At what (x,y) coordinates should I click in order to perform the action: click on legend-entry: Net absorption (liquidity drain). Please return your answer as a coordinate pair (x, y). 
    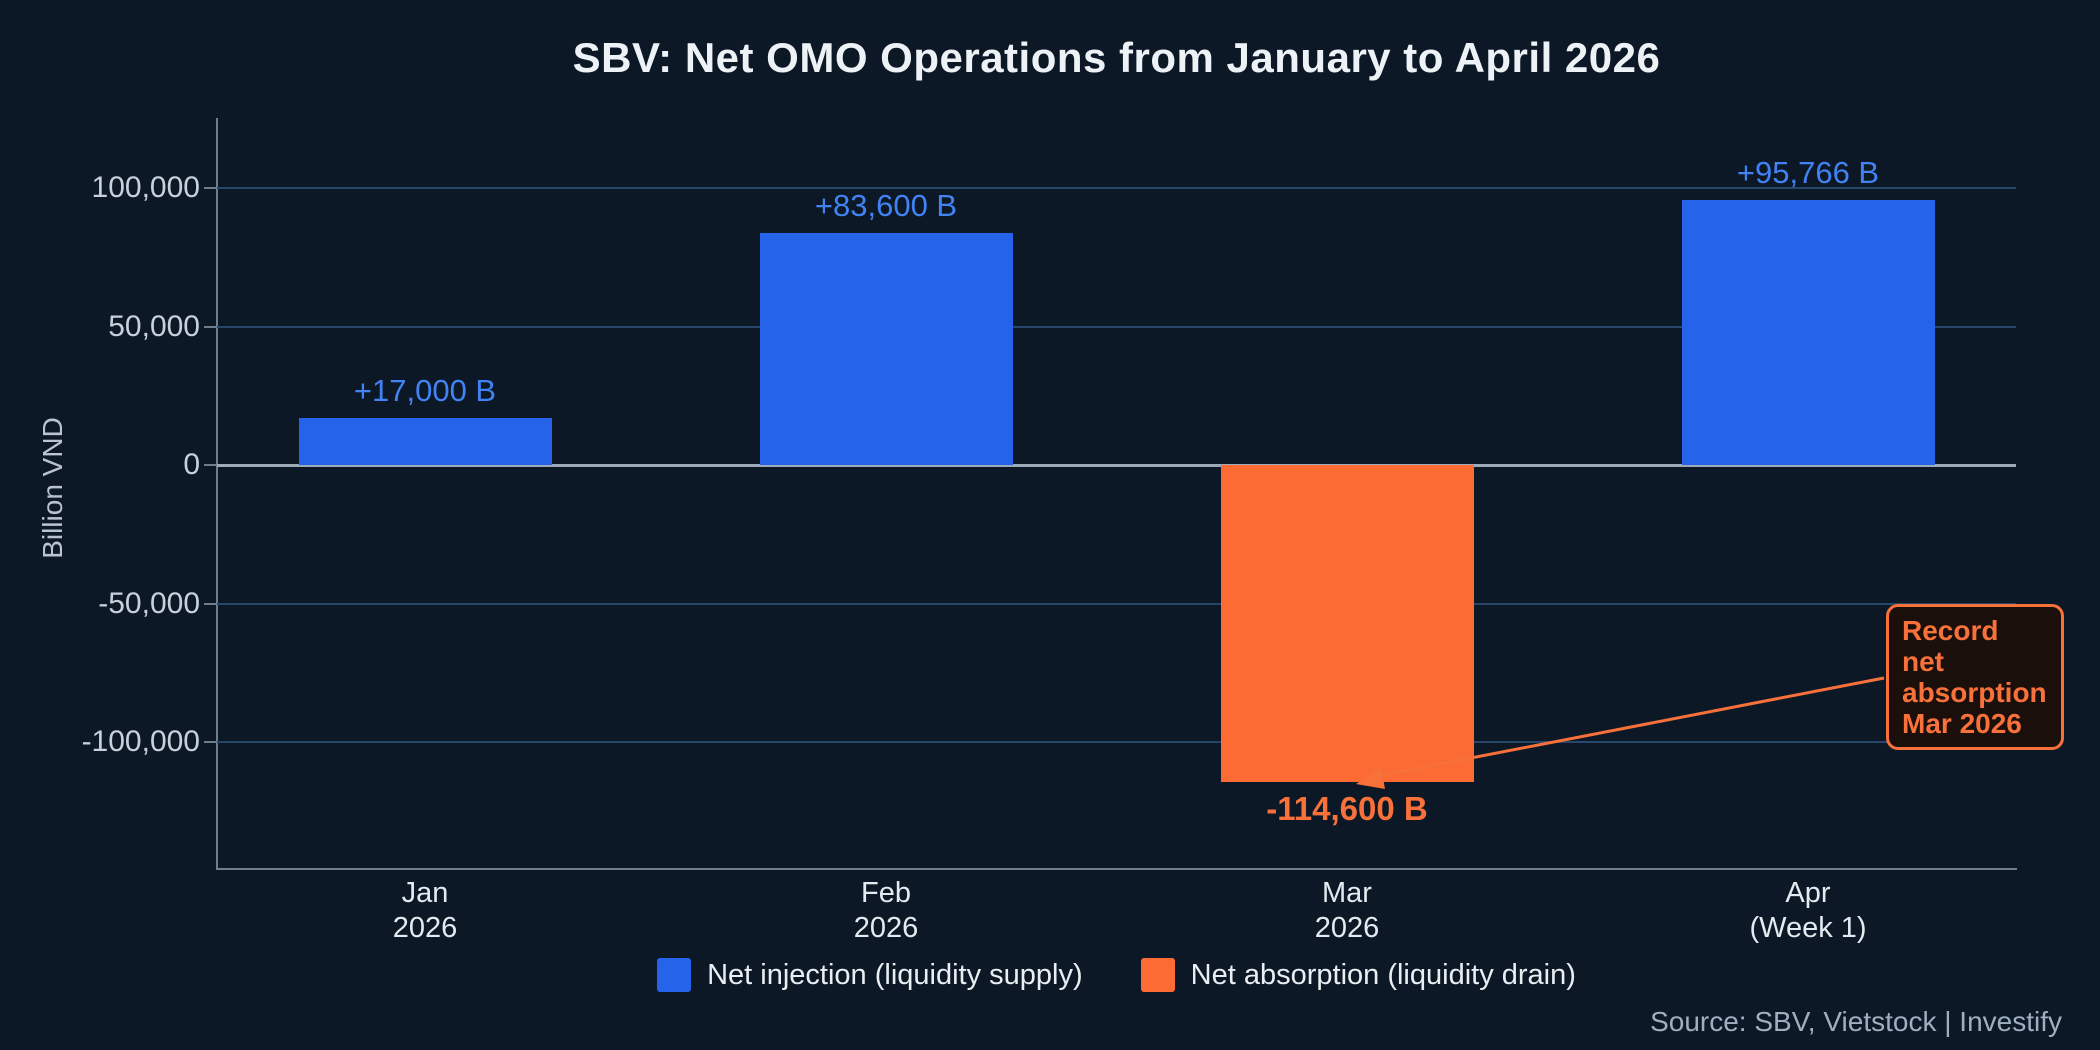
    Looking at the image, I should click on (1358, 975).